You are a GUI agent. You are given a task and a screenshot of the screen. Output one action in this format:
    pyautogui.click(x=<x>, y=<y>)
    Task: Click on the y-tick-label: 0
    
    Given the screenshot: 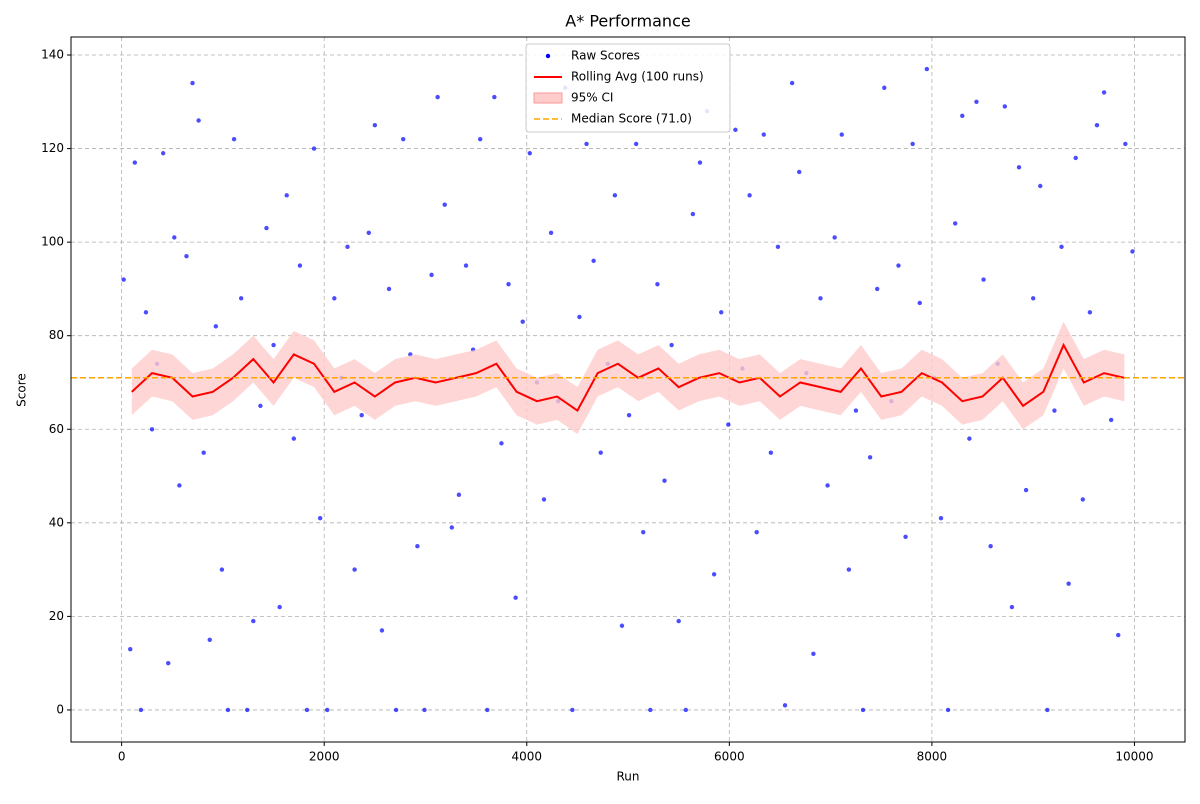 What is the action you would take?
    pyautogui.click(x=60, y=709)
    